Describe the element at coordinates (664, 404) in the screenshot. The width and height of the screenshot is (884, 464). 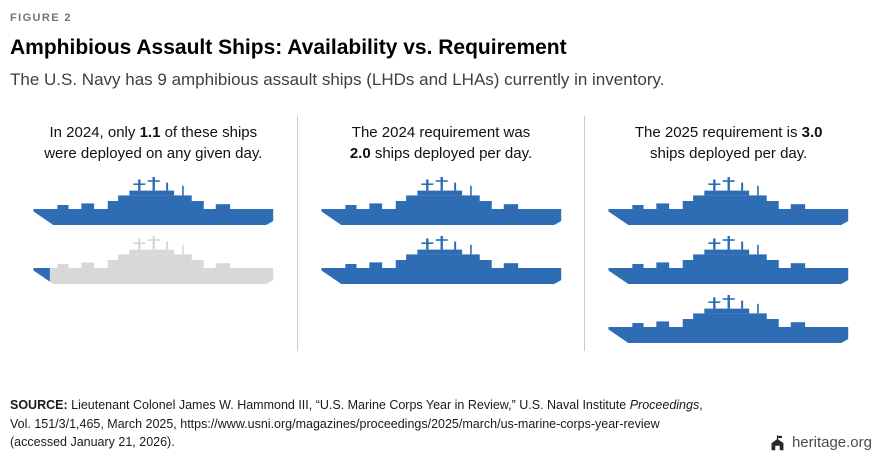
I see `source-publication: Proceedings` at that location.